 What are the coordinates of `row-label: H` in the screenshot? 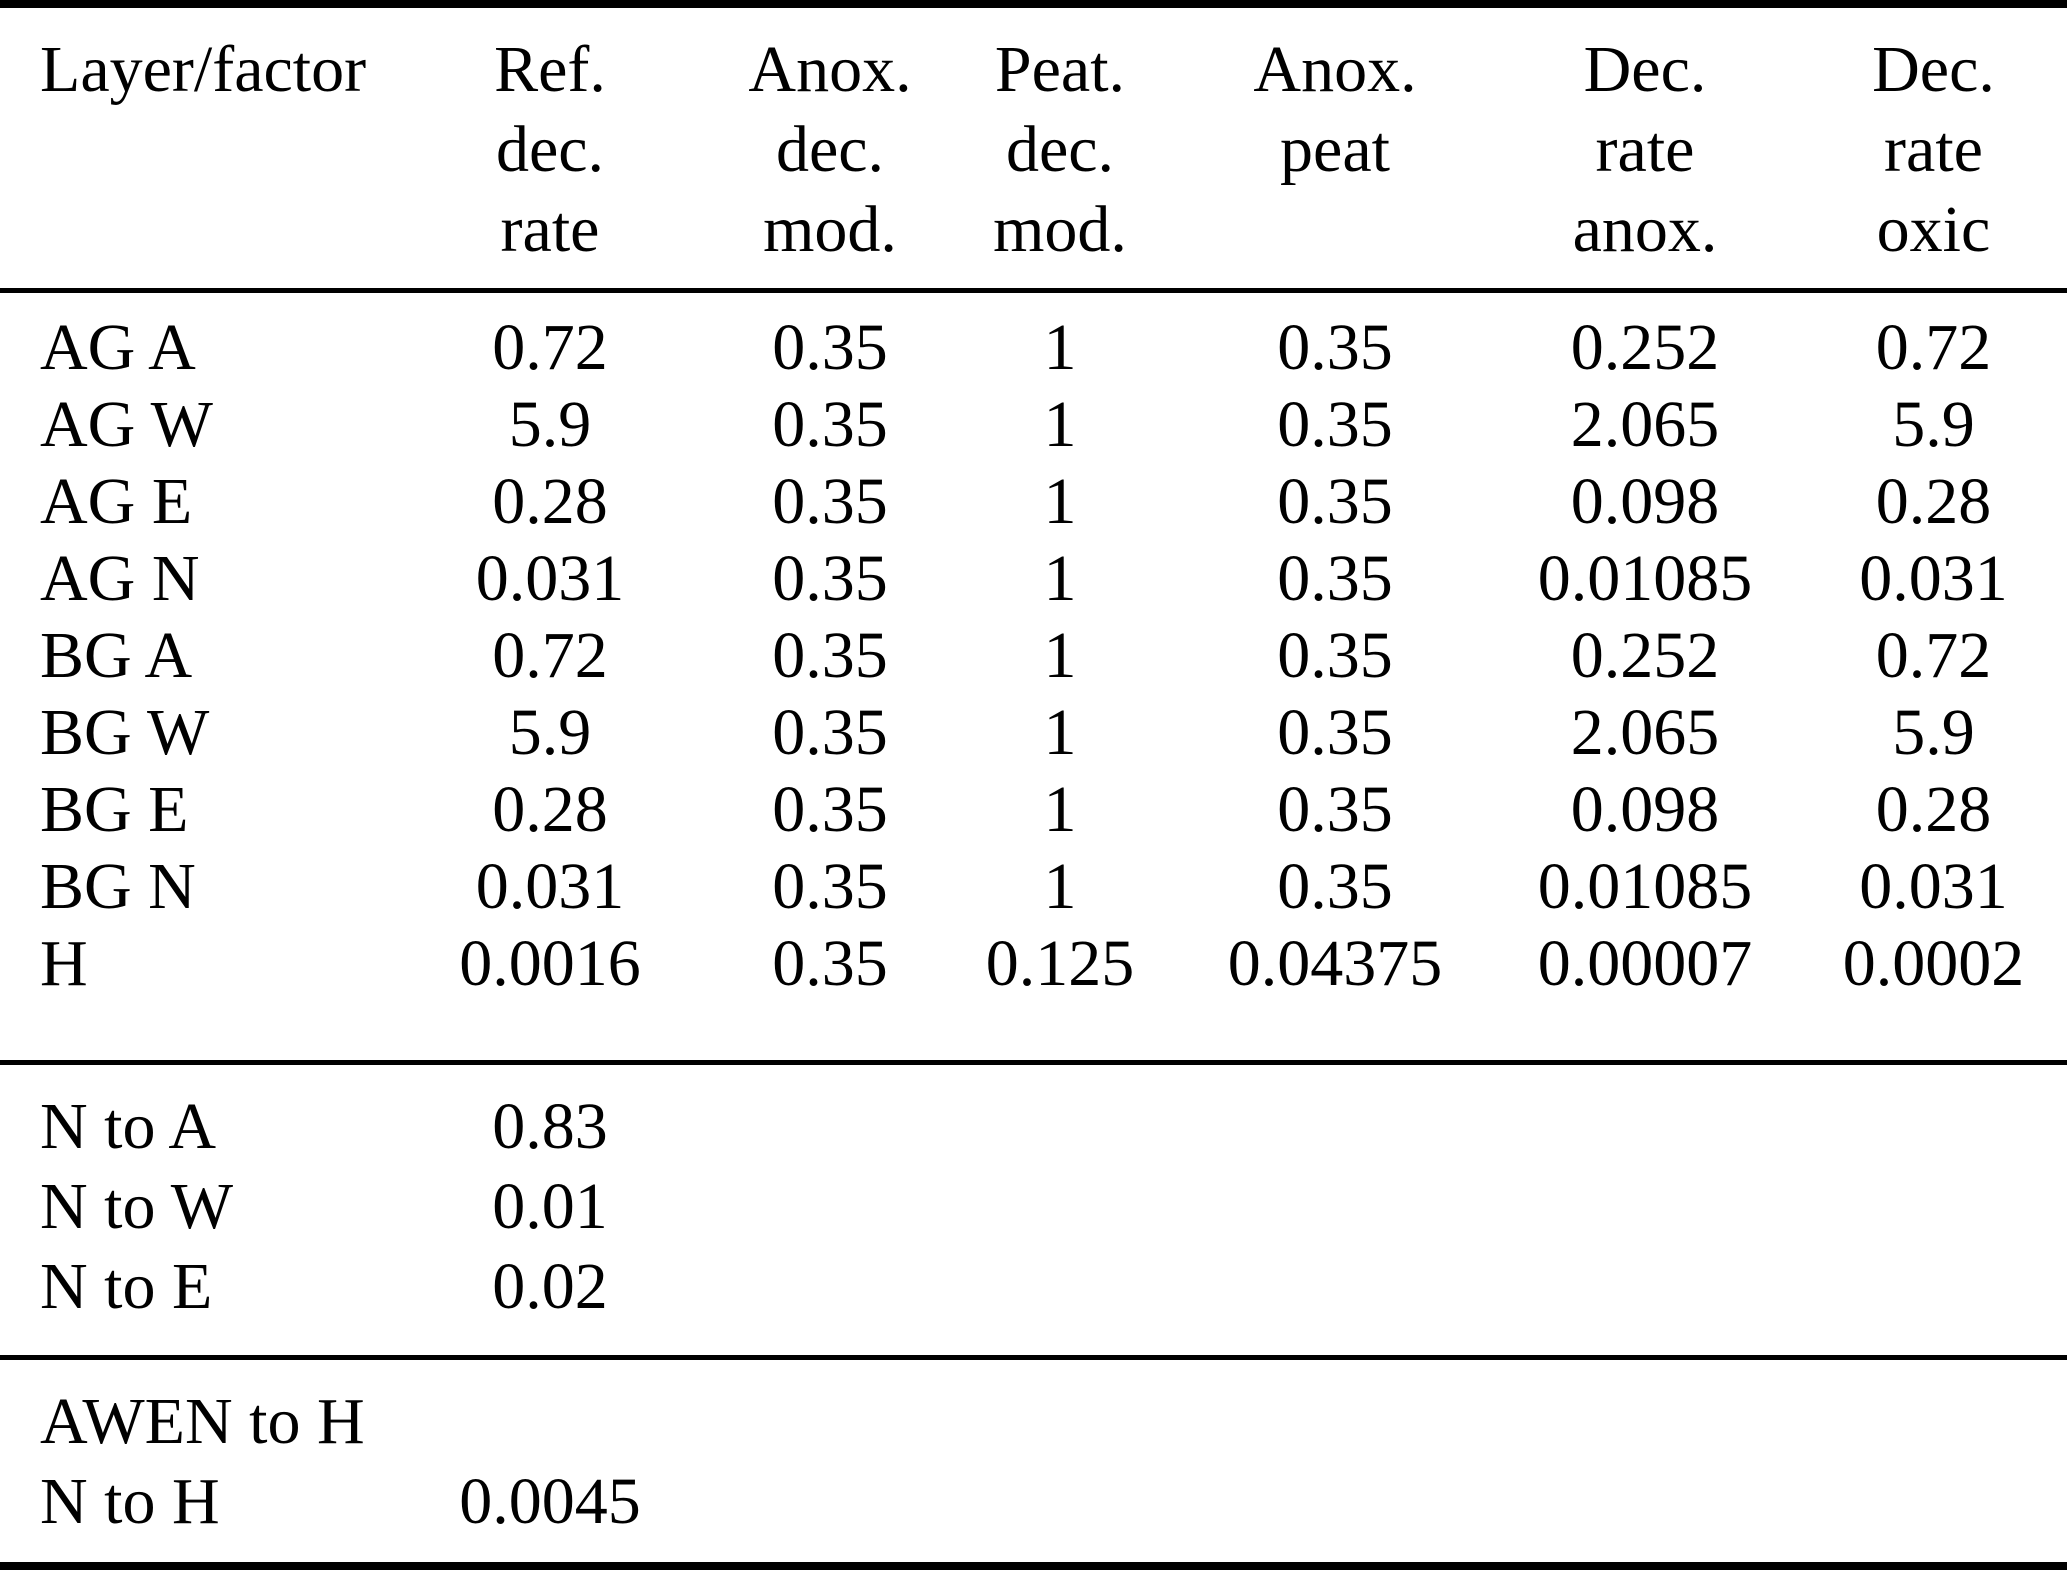 It's located at (64, 963).